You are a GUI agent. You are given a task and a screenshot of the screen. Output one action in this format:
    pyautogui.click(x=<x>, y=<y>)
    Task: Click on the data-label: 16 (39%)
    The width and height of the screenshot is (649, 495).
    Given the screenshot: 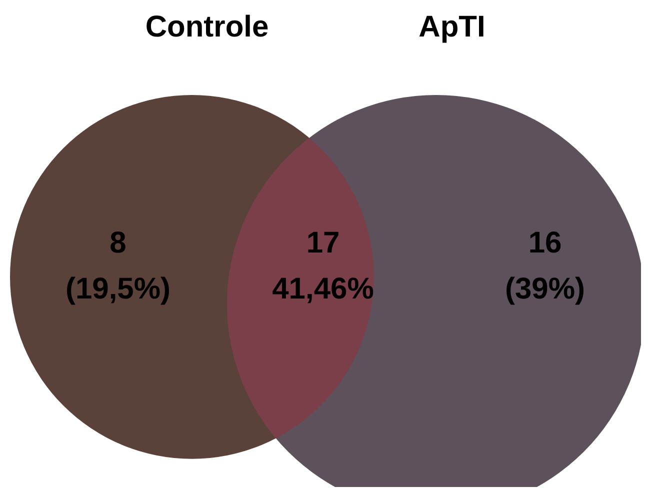 What is the action you would take?
    pyautogui.click(x=545, y=266)
    